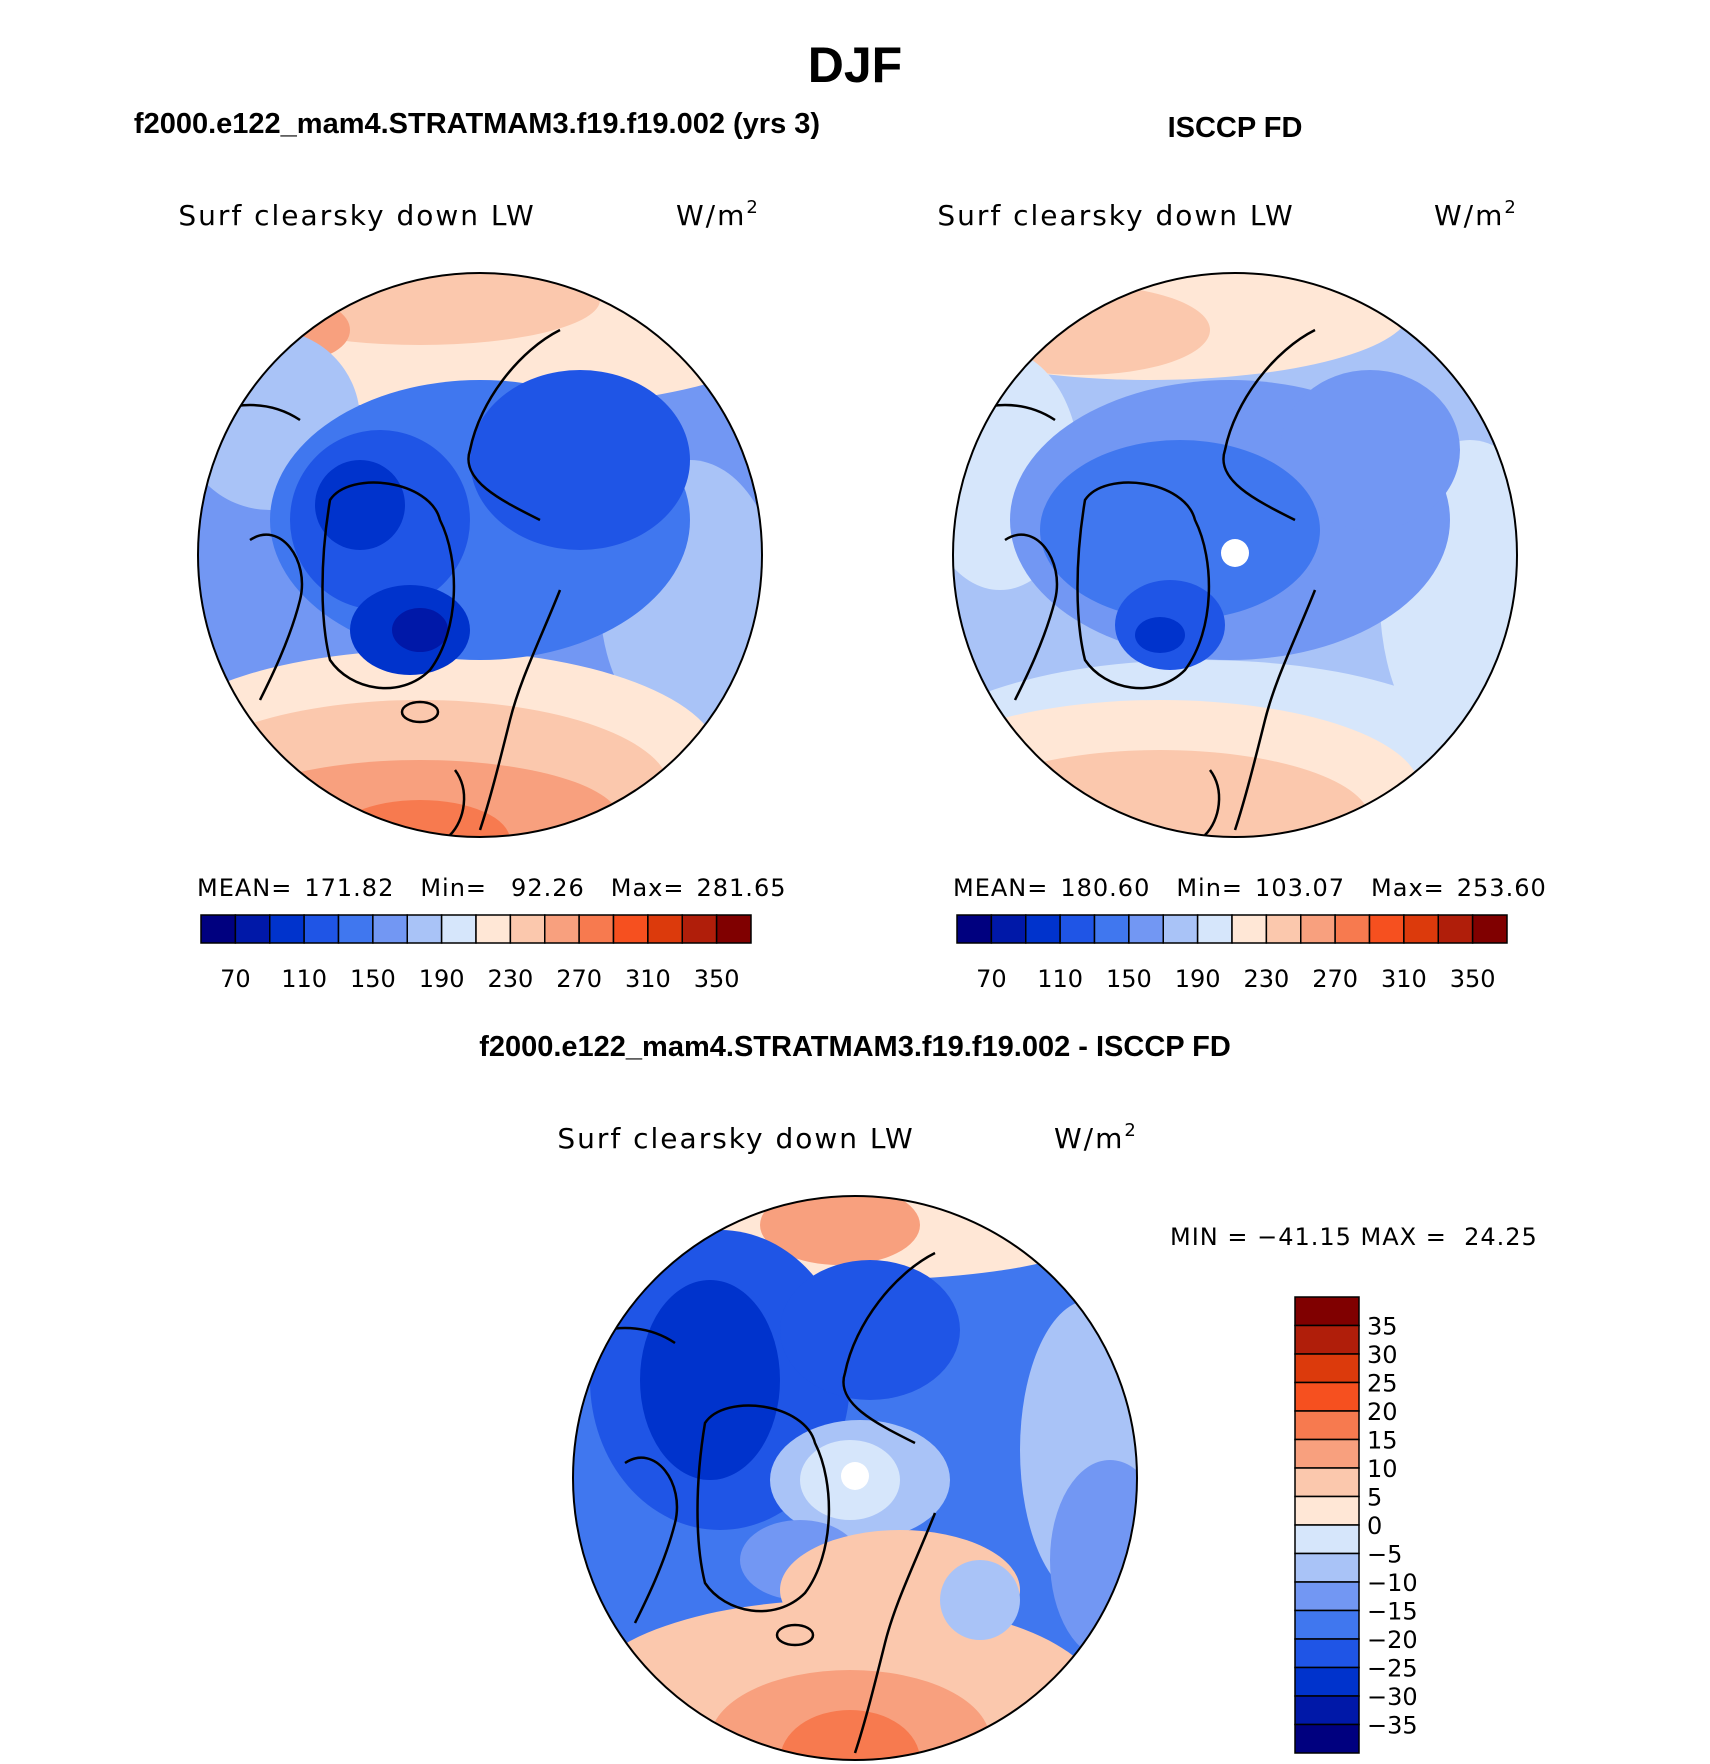 Image resolution: width=1710 pixels, height=1764 pixels. What do you see at coordinates (1374, 1498) in the screenshot?
I see `colorbar-tick-label: 5` at bounding box center [1374, 1498].